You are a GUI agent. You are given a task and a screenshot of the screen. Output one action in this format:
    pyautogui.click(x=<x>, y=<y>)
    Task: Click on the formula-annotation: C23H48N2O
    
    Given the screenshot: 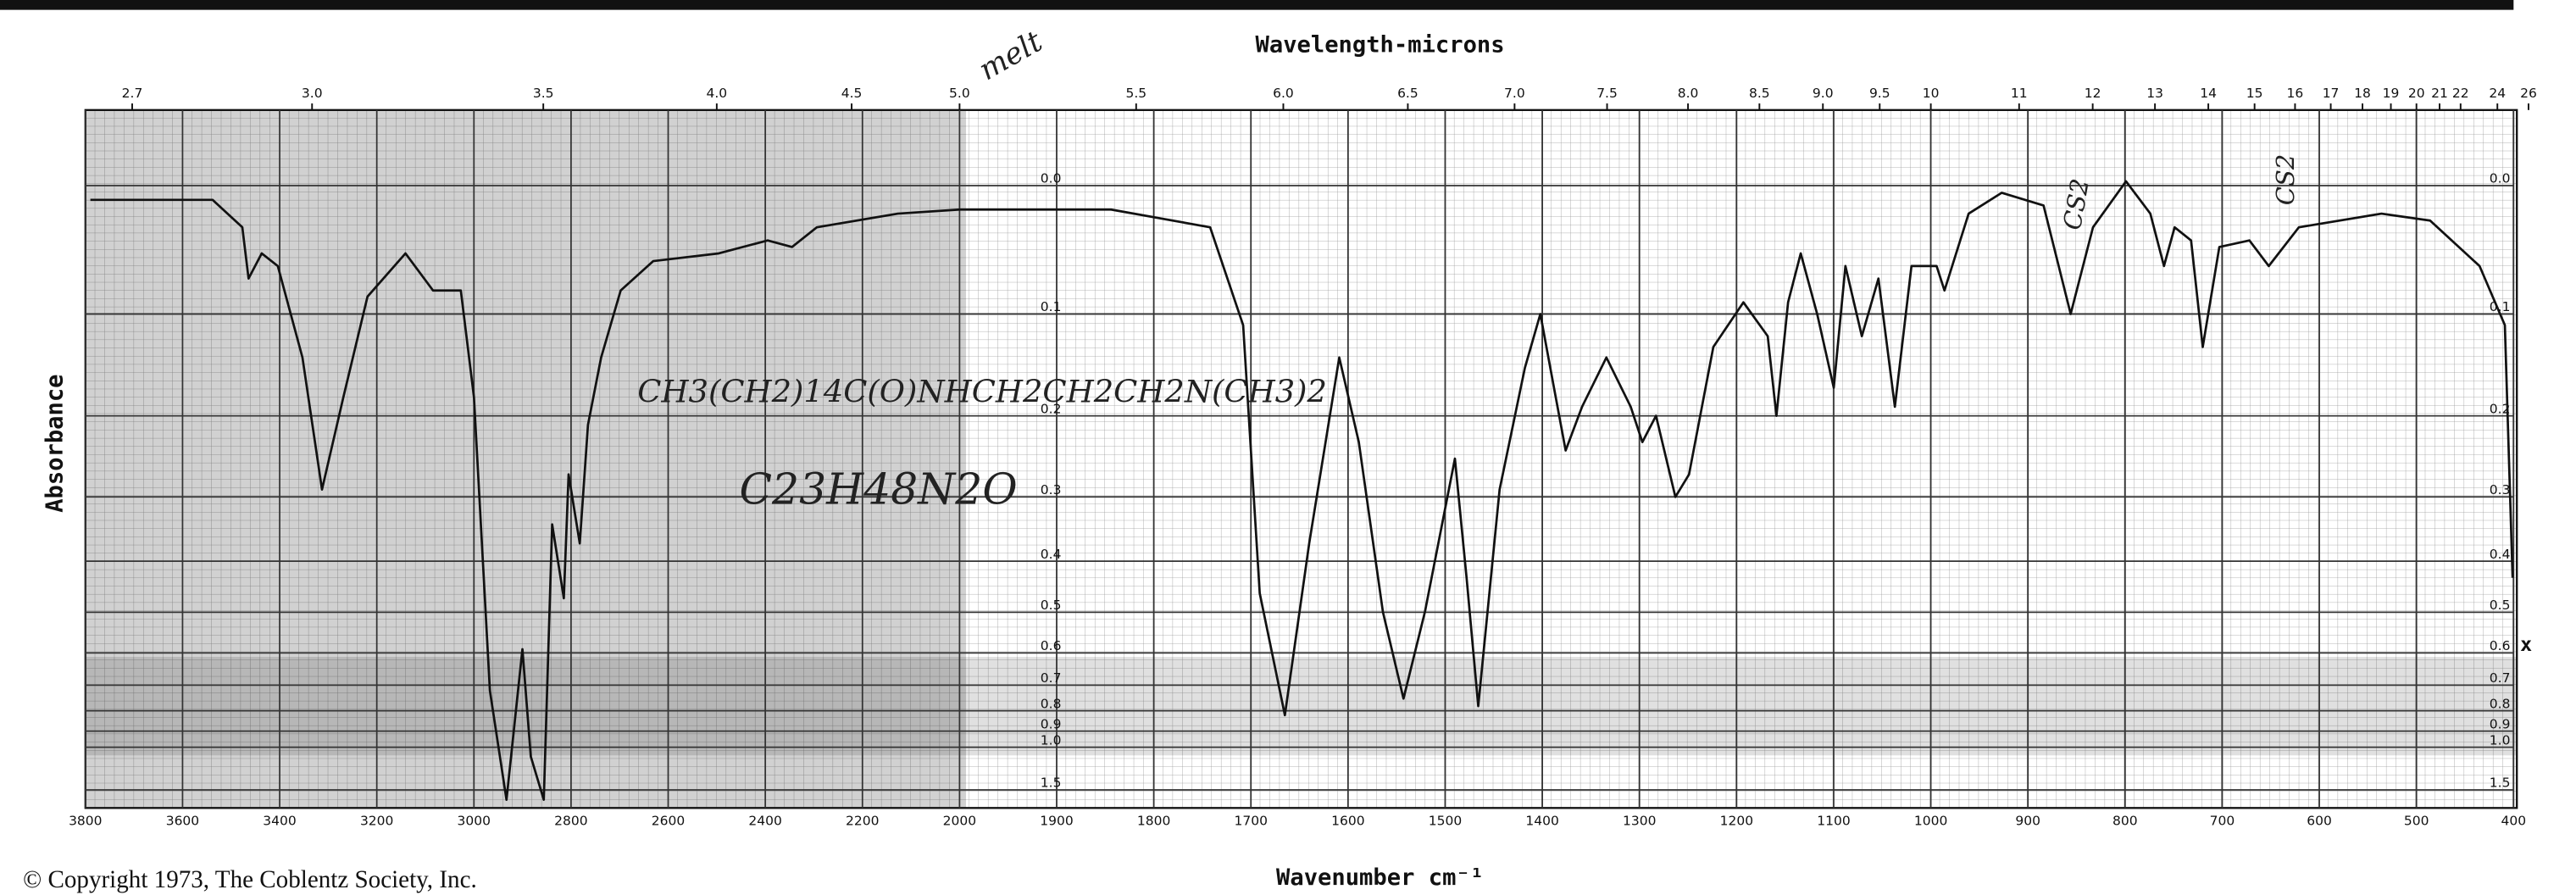 What is the action you would take?
    pyautogui.click(x=878, y=489)
    